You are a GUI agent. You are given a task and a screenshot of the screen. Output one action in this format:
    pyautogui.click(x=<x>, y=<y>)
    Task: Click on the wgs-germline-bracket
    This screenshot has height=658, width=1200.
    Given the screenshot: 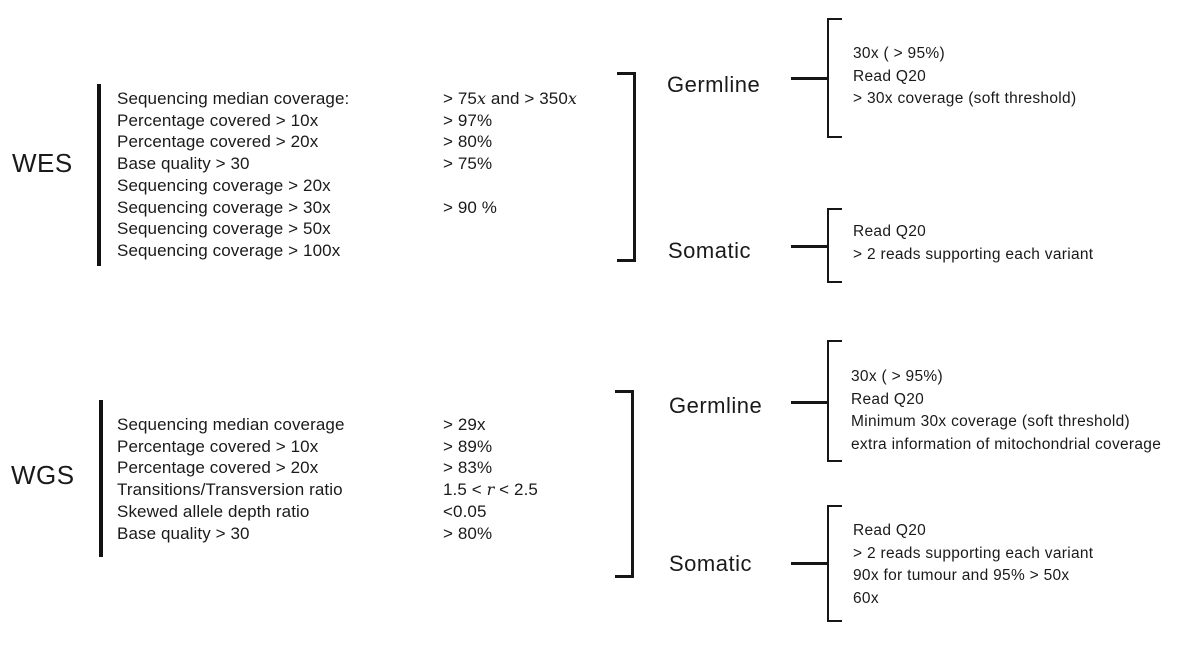 What is the action you would take?
    pyautogui.click(x=834, y=401)
    